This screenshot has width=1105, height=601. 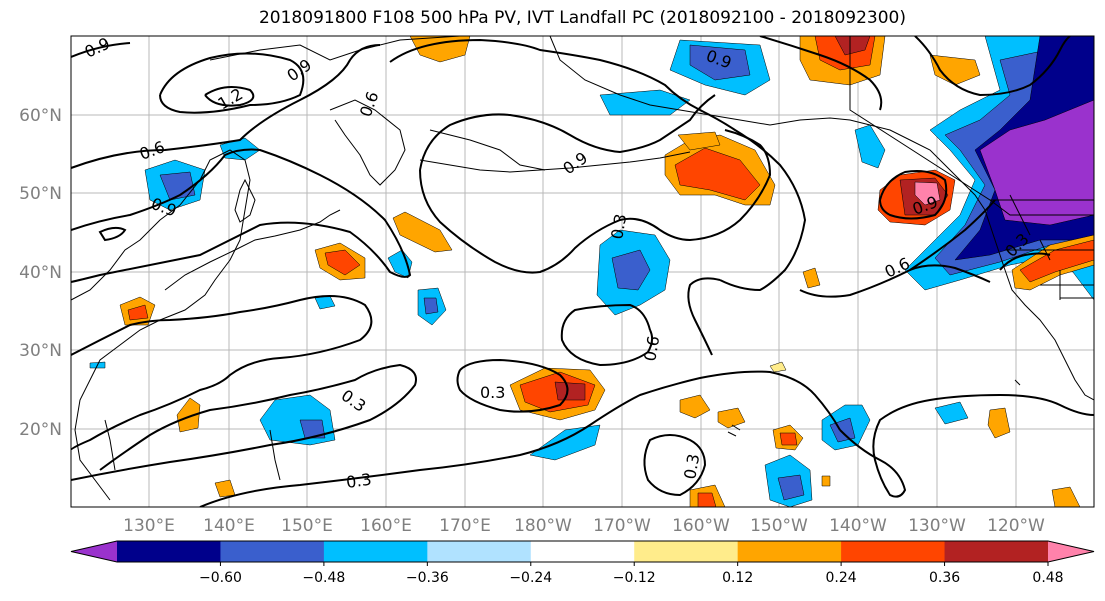 What do you see at coordinates (40, 351) in the screenshot?
I see `lat-label: 30°N` at bounding box center [40, 351].